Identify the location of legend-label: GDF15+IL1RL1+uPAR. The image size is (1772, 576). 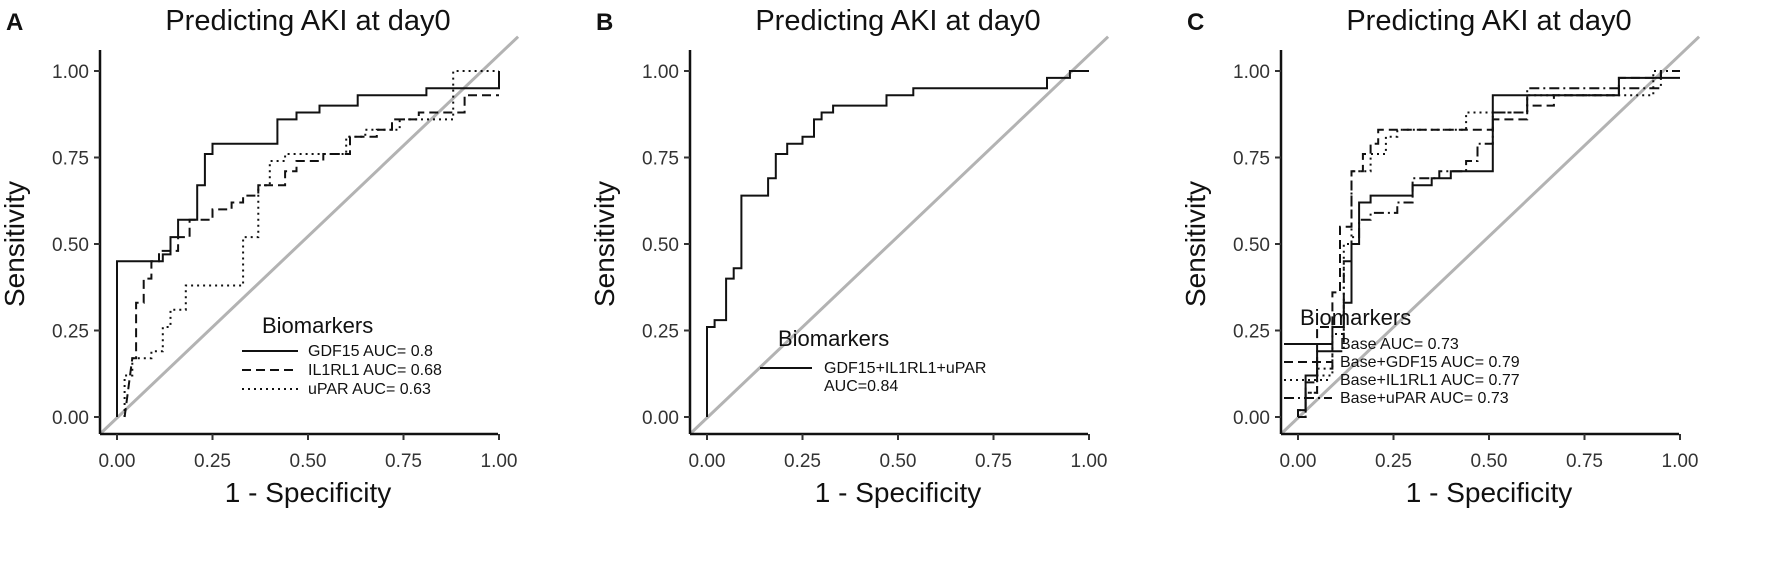
(905, 368).